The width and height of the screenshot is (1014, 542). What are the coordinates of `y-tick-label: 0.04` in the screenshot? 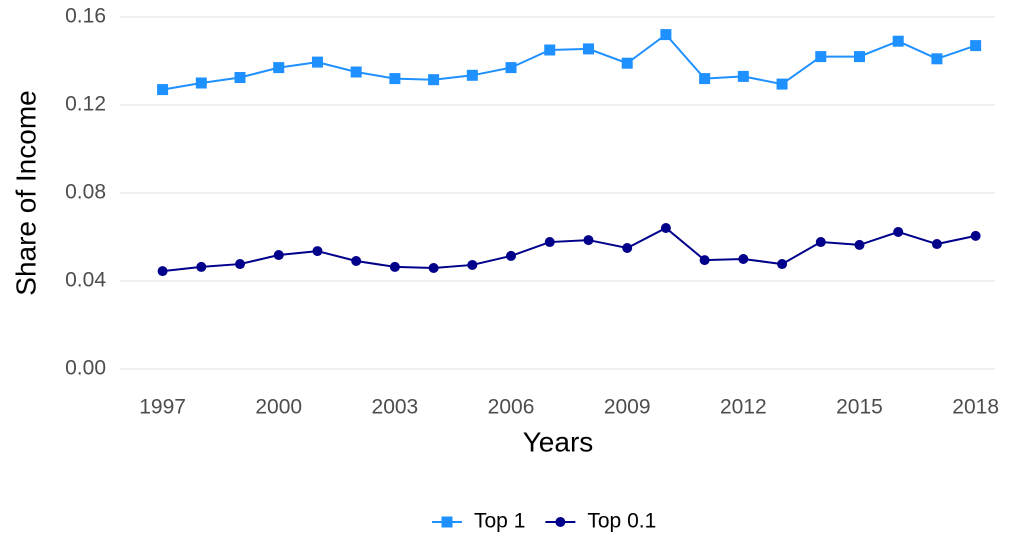 It's located at (85, 280).